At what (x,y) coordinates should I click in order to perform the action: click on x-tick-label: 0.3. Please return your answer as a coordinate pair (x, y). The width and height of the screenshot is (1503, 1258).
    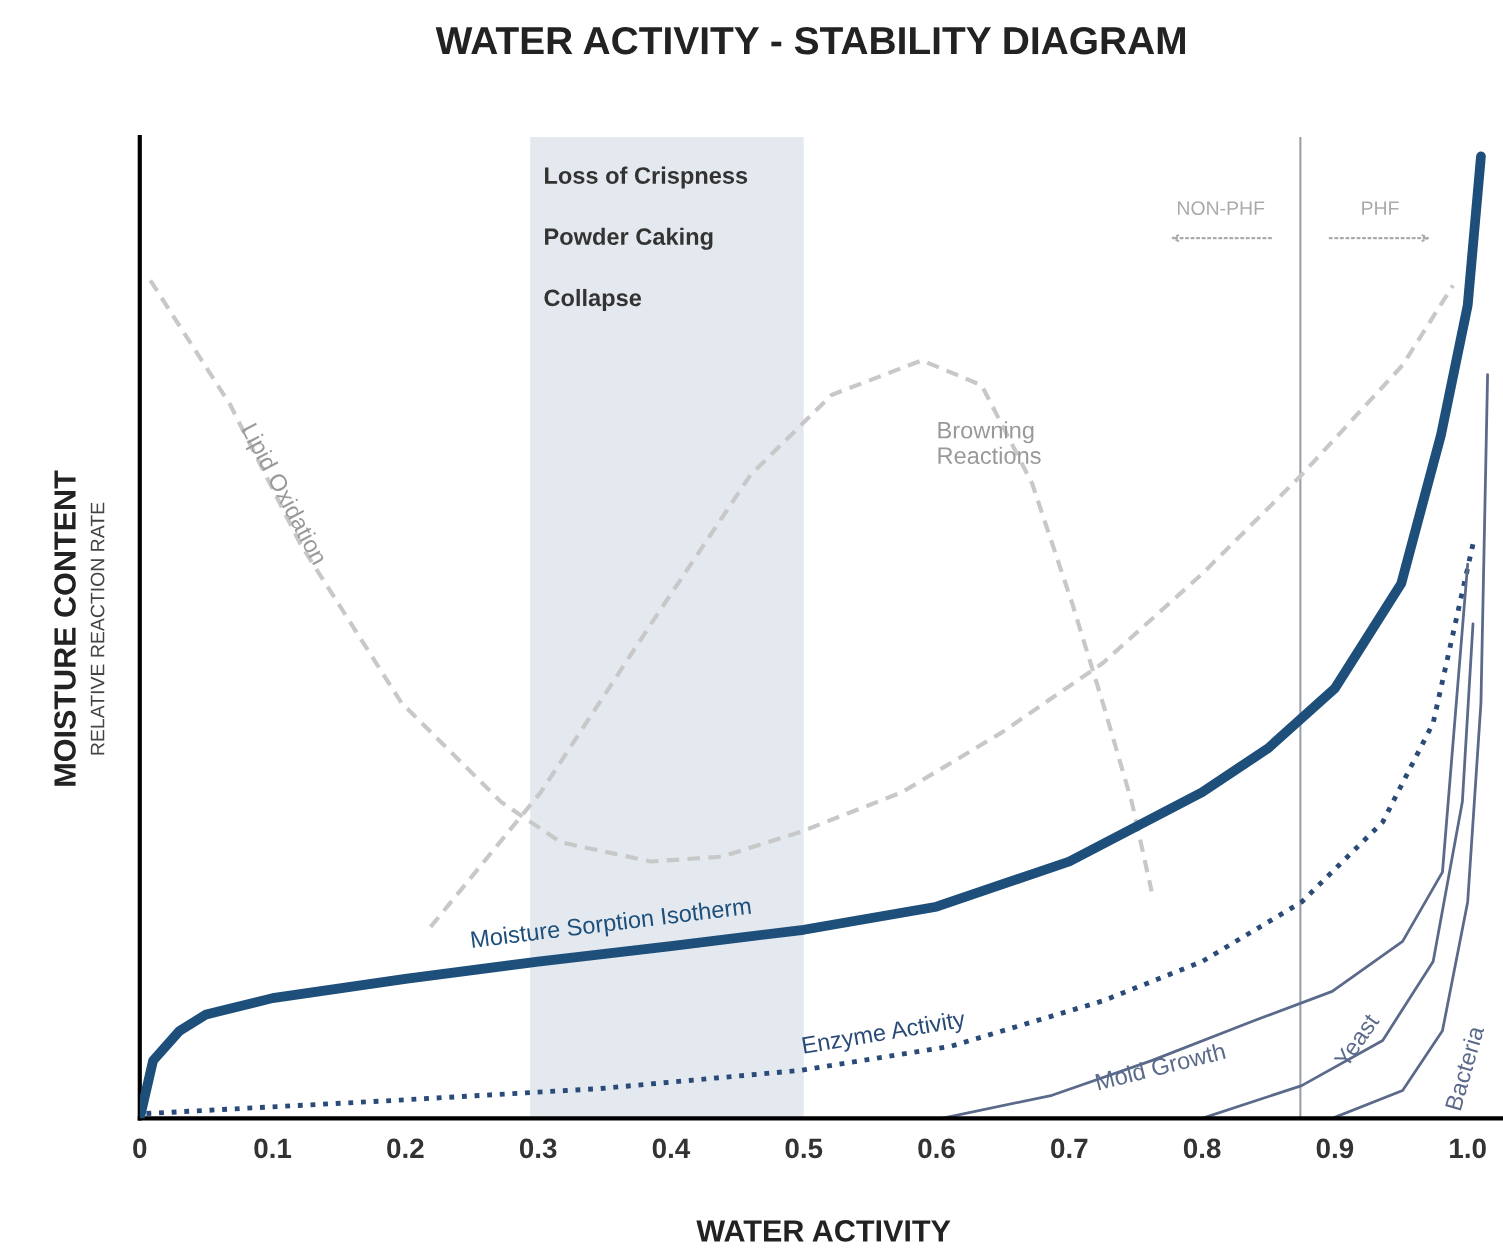
    Looking at the image, I should click on (538, 1148).